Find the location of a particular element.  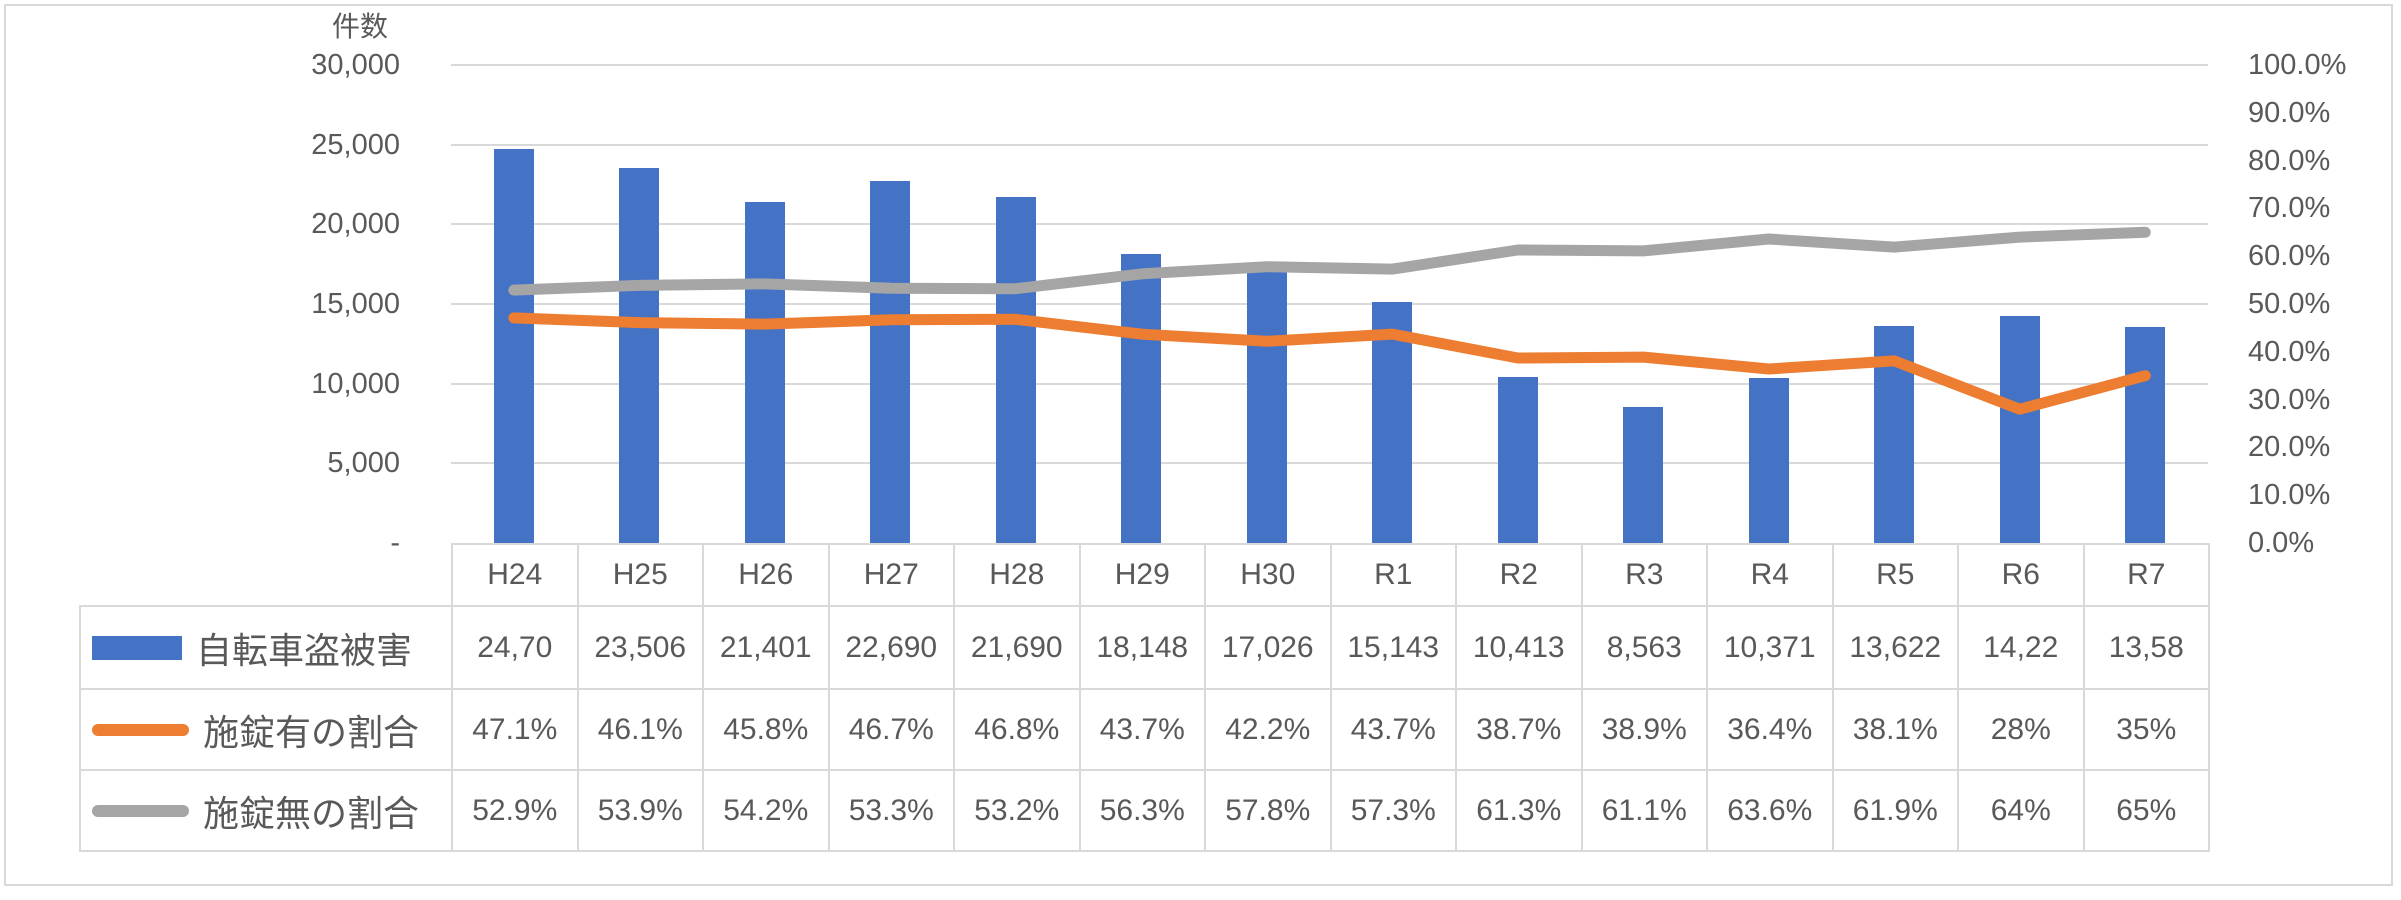

table-cell-R3: 38.9% is located at coordinates (1644, 729).